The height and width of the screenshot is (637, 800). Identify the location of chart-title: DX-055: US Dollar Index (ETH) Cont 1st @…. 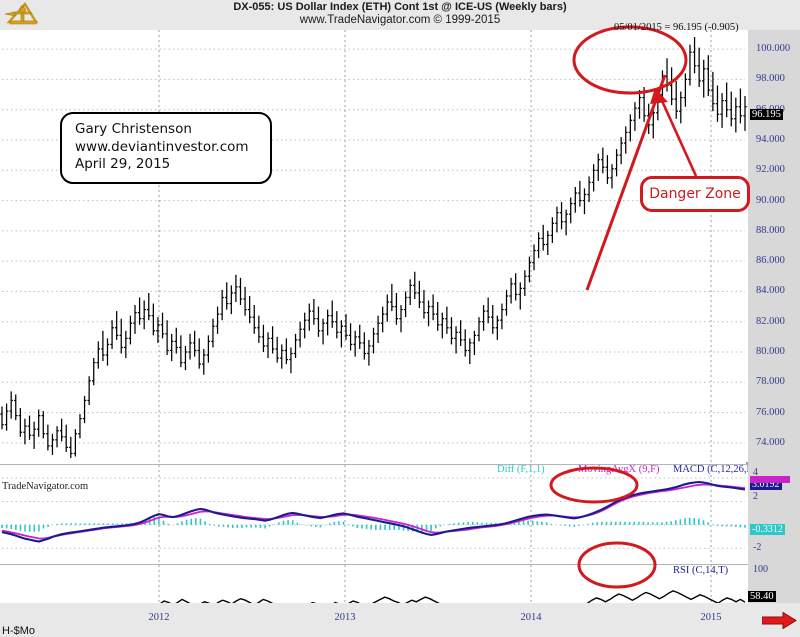
(400, 7).